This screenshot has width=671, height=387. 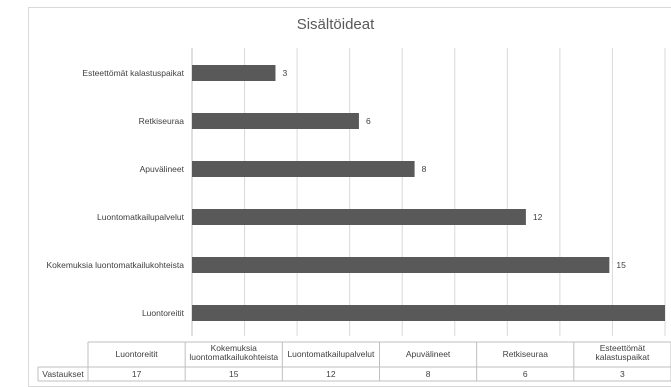 What do you see at coordinates (133, 73) in the screenshot?
I see `category-label: Esteettömät kalastuspaikat` at bounding box center [133, 73].